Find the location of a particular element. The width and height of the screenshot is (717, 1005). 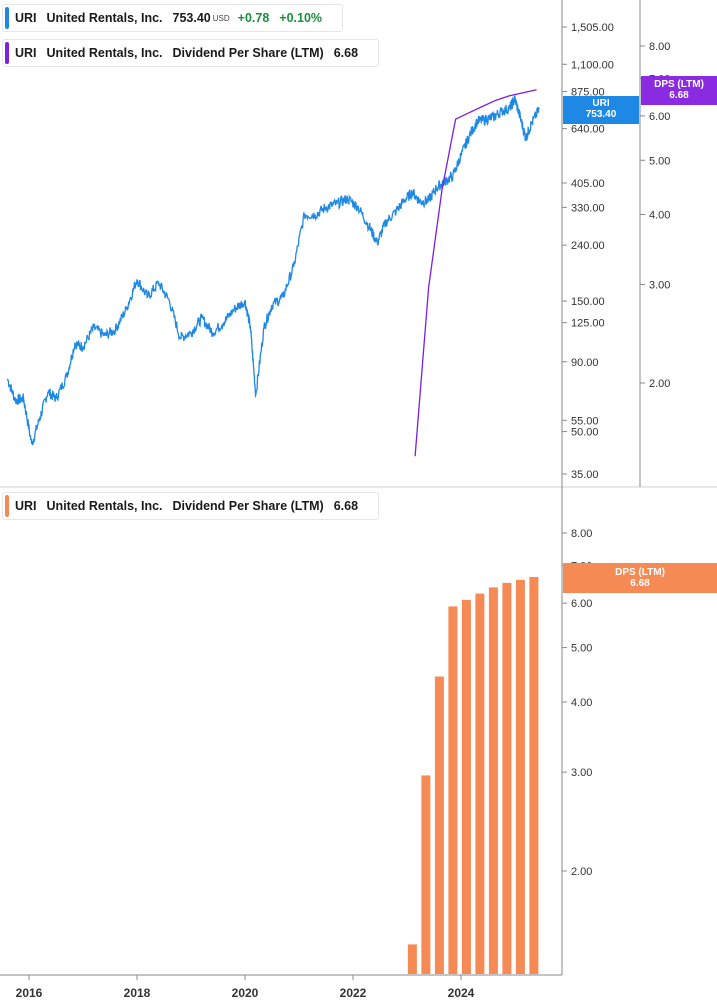

dps-bar-legend-value: 6.68 is located at coordinates (346, 506).